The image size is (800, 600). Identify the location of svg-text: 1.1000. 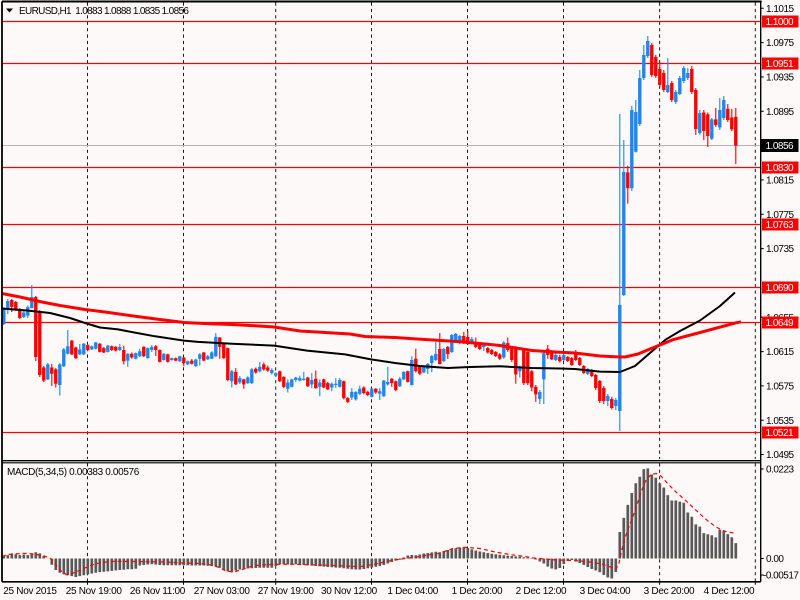
(780, 22).